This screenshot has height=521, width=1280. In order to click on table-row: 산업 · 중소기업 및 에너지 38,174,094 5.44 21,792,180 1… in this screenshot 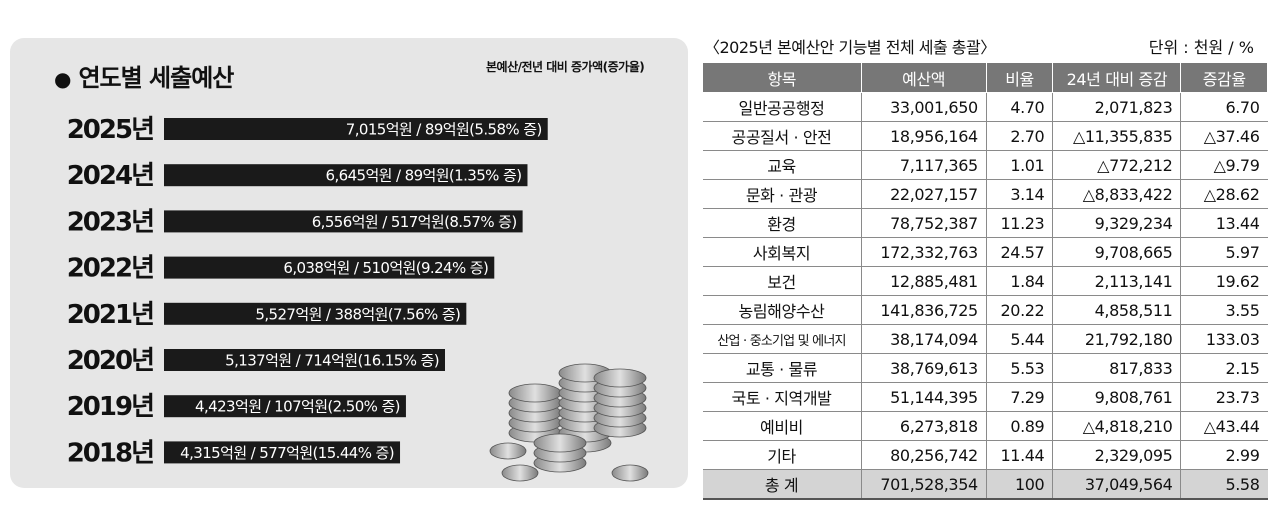, I will do `click(985, 339)`.